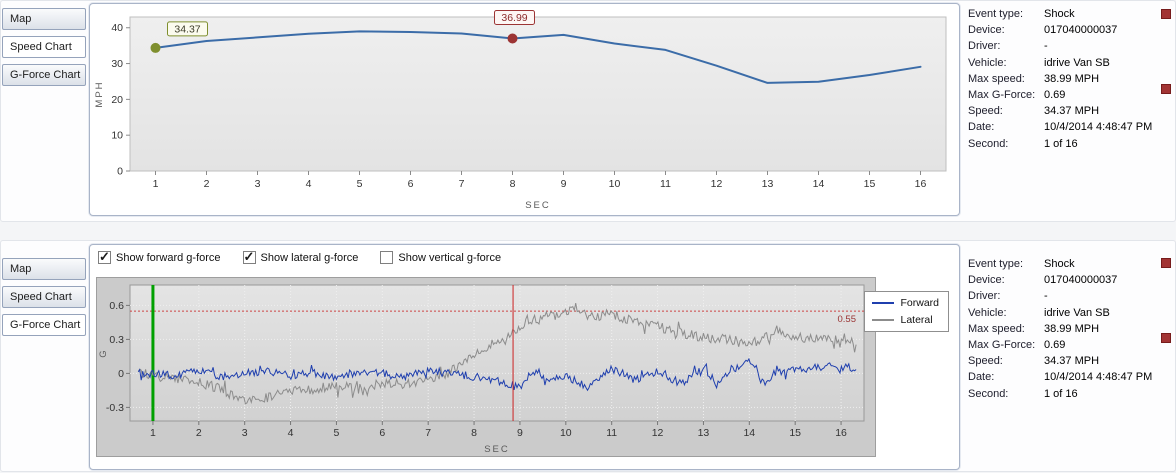 The image size is (1176, 473). I want to click on checkbox-show-forward-gforce: Show forward g-force, so click(159, 257).